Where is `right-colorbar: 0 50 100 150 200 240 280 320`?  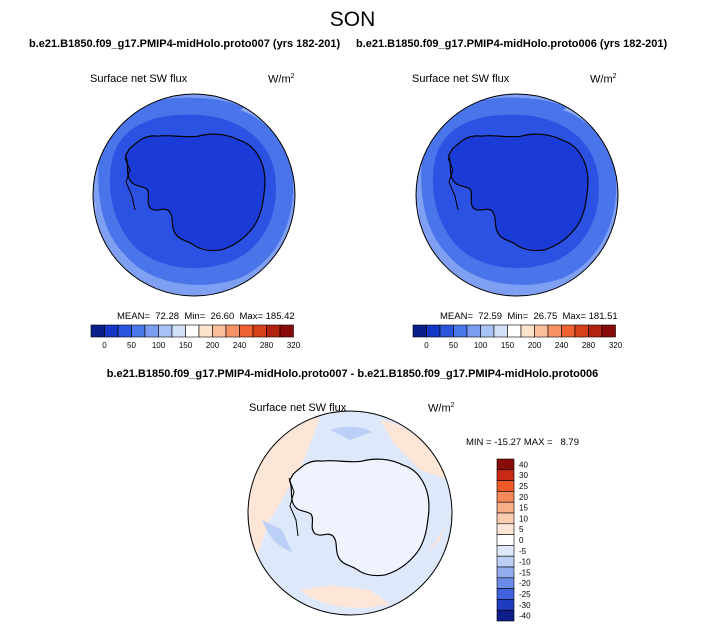 right-colorbar: 0 50 100 150 200 240 280 320 is located at coordinates (517, 337).